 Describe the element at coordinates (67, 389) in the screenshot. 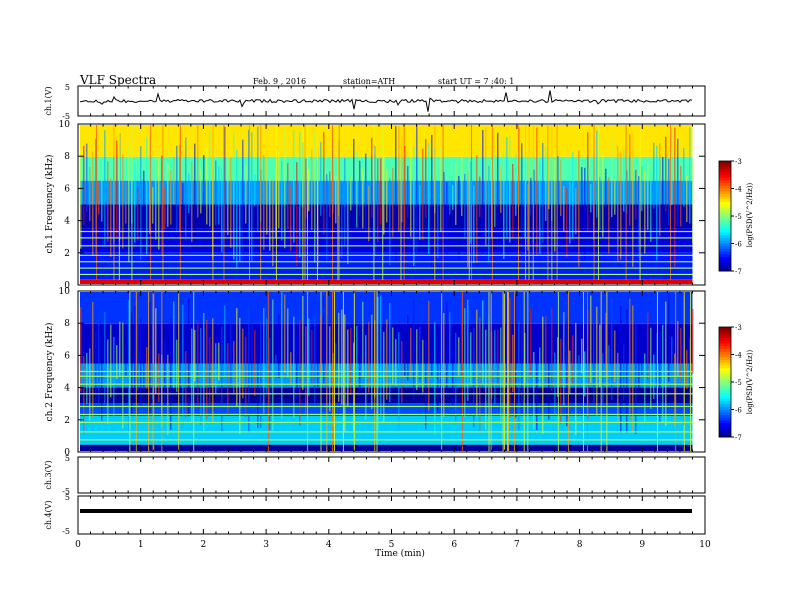

I see `y-tick-label: 4` at that location.